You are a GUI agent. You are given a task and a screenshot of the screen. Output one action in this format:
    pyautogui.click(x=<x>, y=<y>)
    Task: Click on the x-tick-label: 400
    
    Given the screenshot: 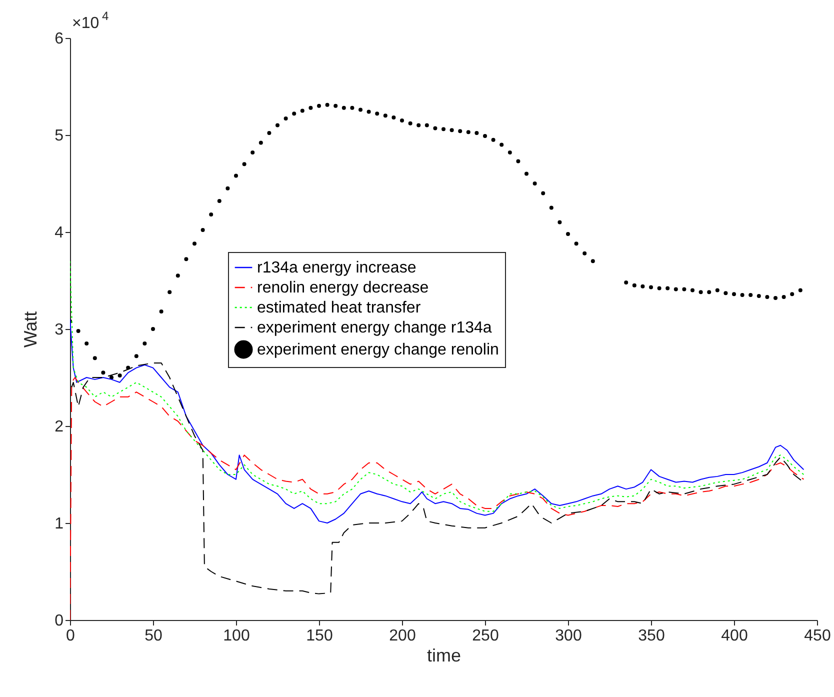 What is the action you would take?
    pyautogui.click(x=734, y=636)
    